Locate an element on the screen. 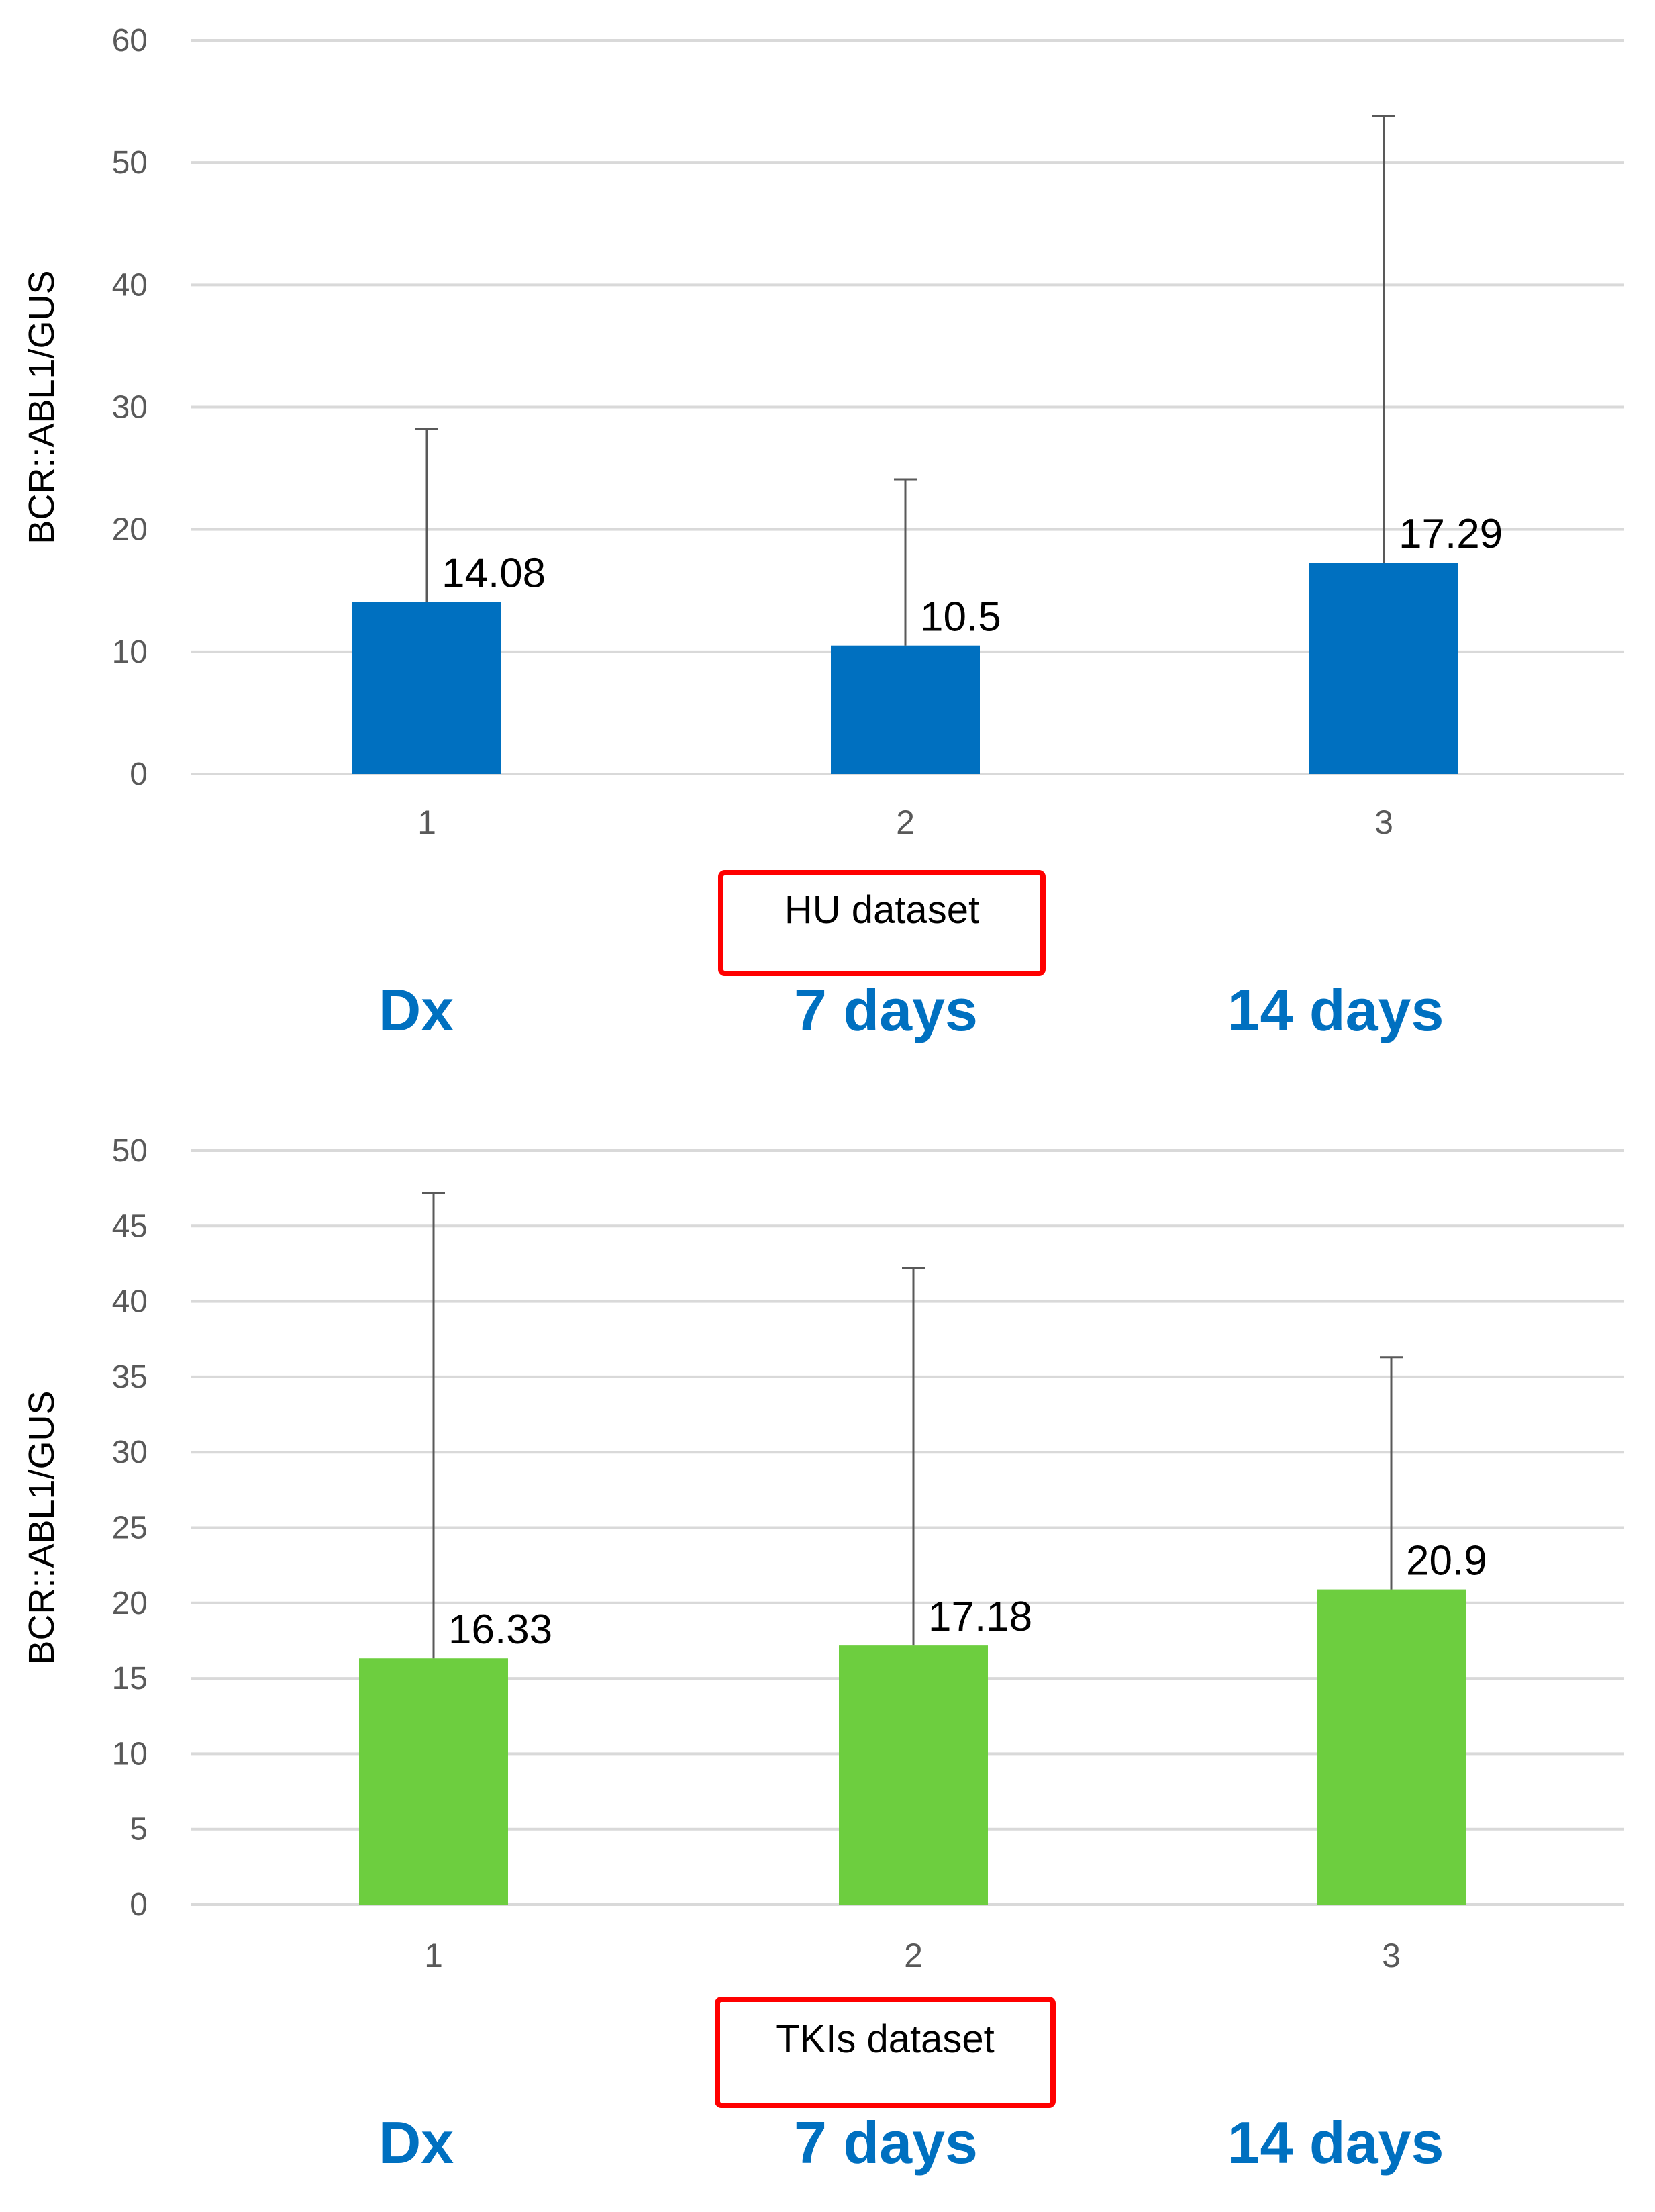 The width and height of the screenshot is (1655, 2212). dataset-label: TKIs dataset is located at coordinates (885, 2039).